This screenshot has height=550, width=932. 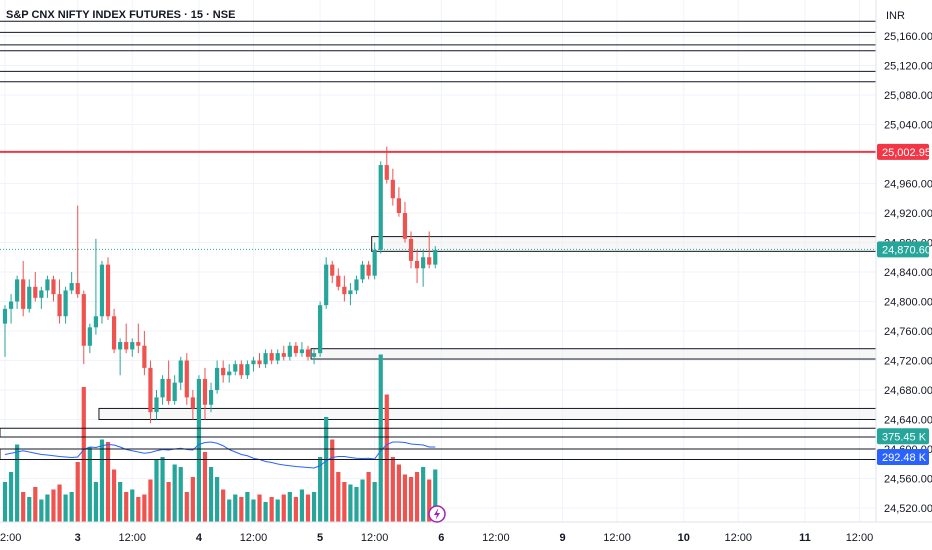 What do you see at coordinates (908, 421) in the screenshot?
I see `price-tick-label: 24,640.00` at bounding box center [908, 421].